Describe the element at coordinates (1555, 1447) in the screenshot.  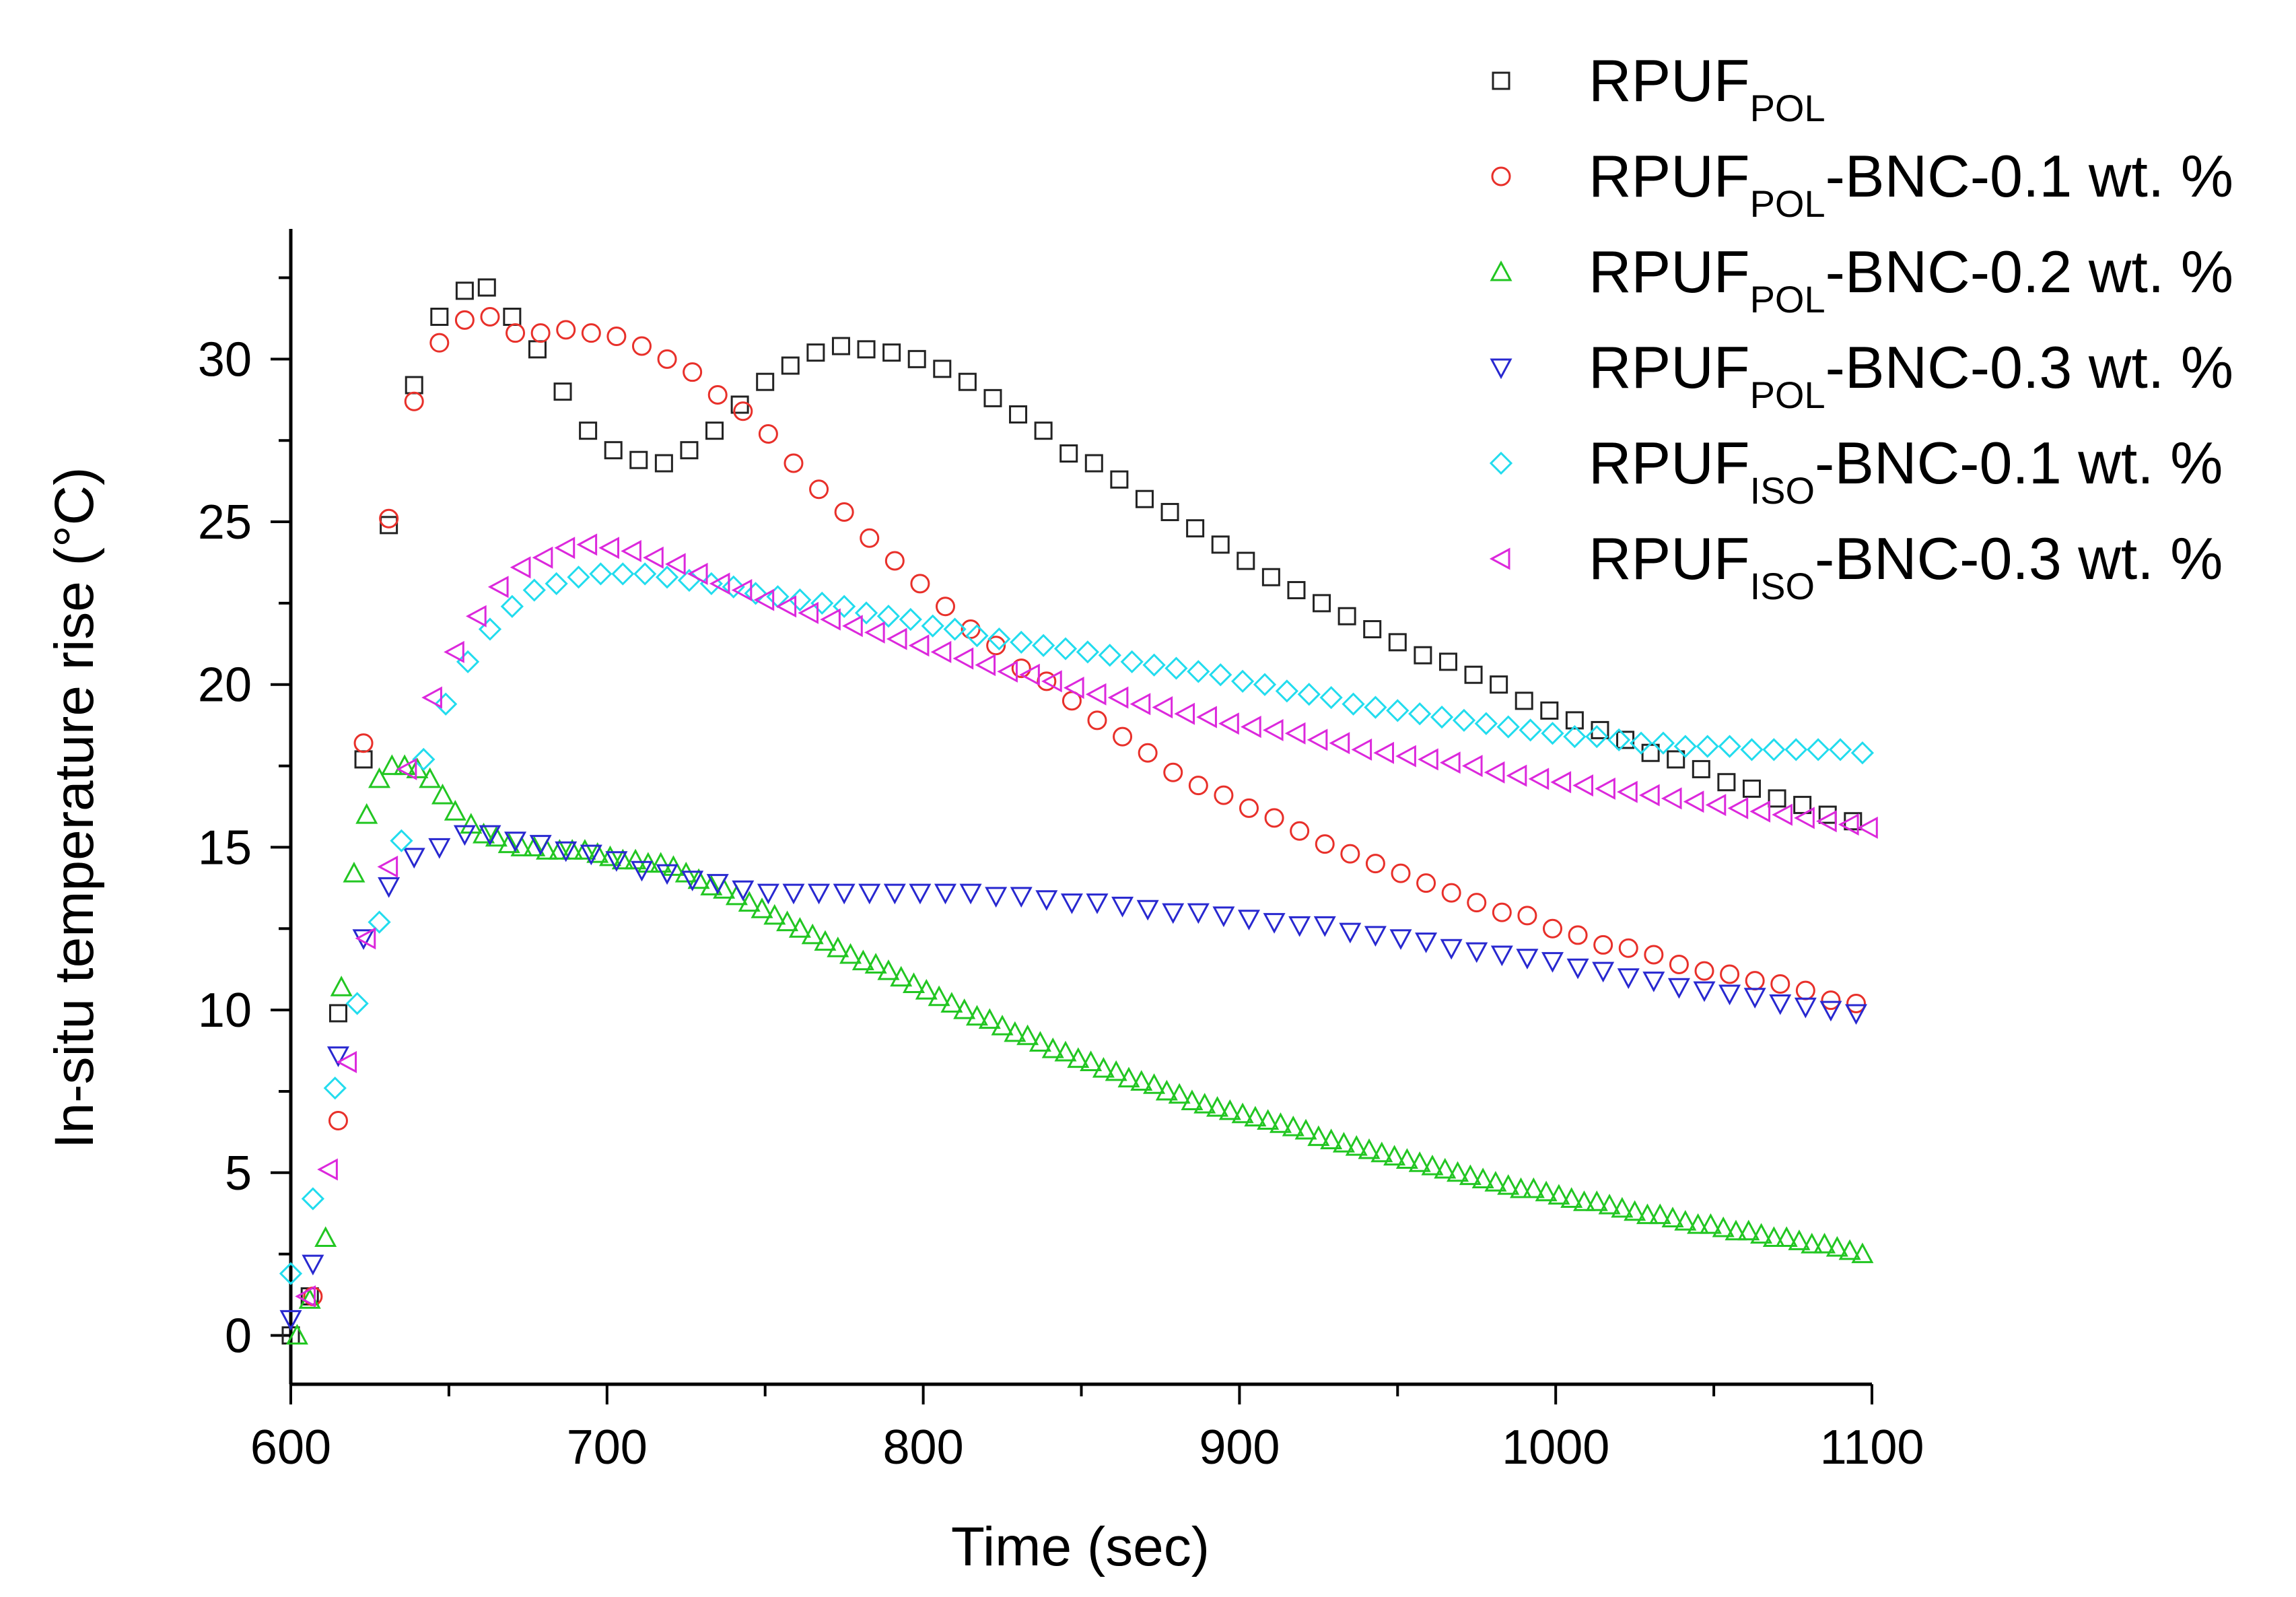
I see `x-tick-label: 1000` at that location.